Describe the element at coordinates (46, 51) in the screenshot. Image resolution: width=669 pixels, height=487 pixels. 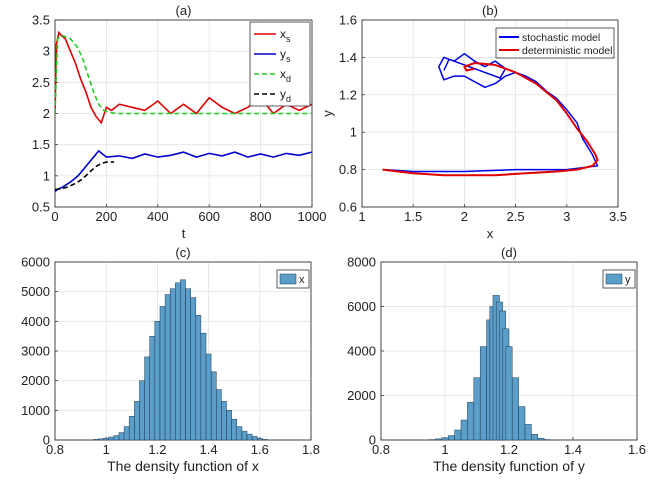
I see `y-tick-label: 3` at that location.